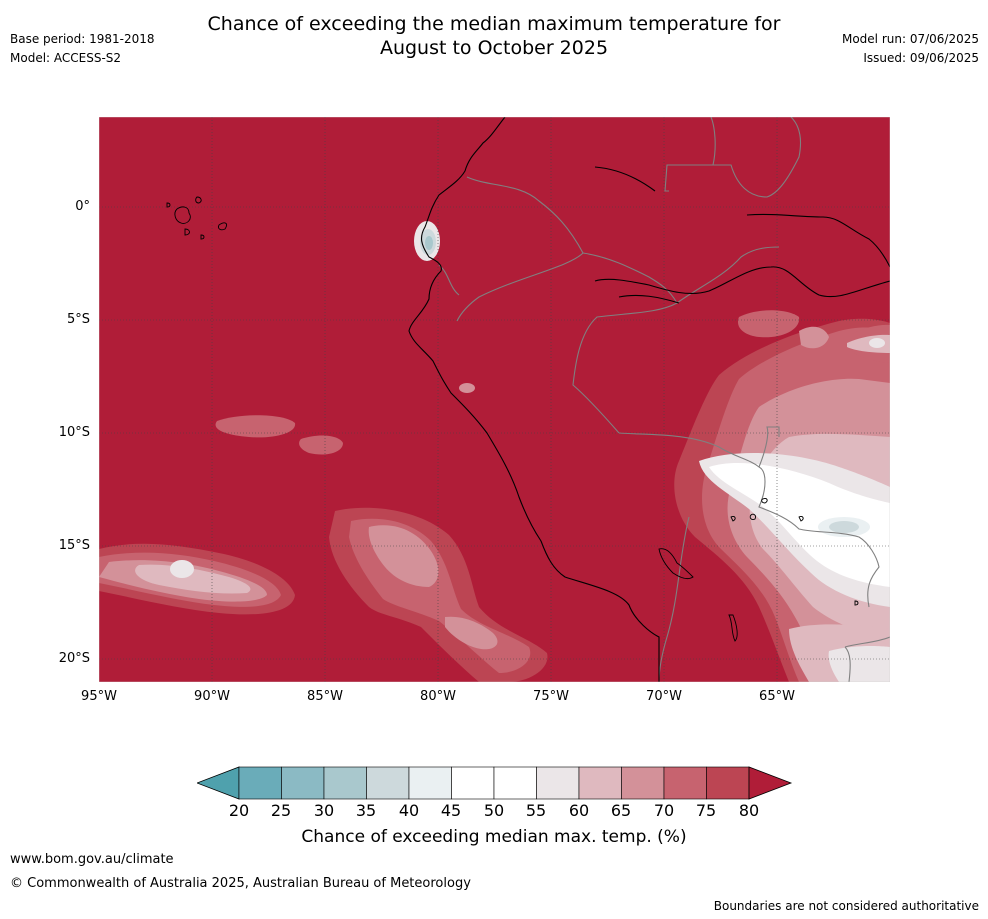 Image resolution: width=988 pixels, height=919 pixels. I want to click on colorbar-extend-low, so click(218, 783).